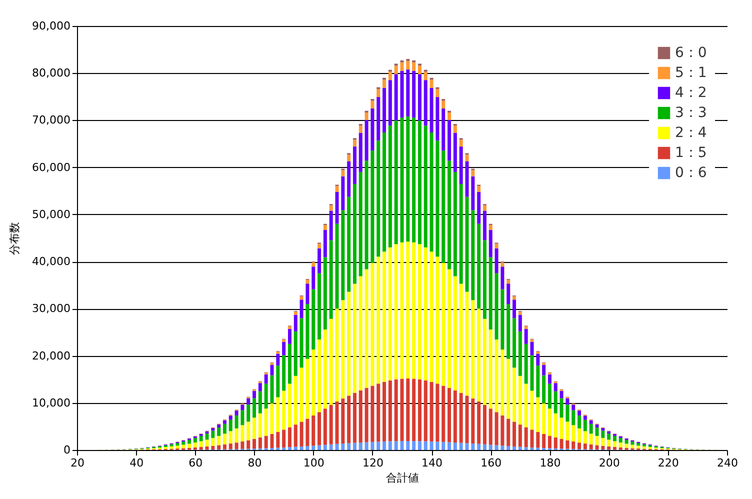  I want to click on y-tick-label: 10,000, so click(51, 403).